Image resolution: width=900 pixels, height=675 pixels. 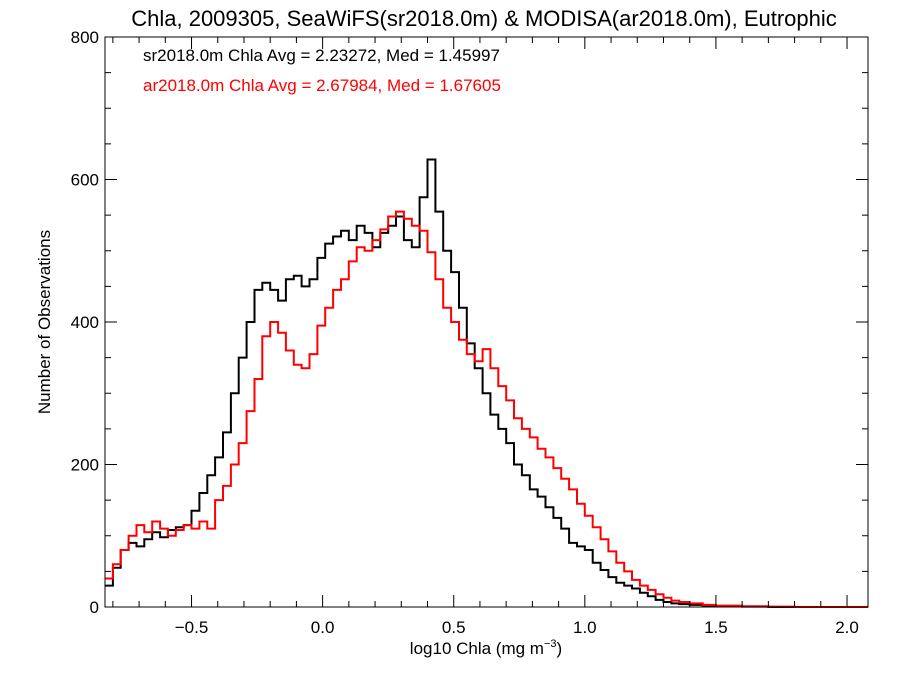 I want to click on x-axis-label-exponent: −3, so click(x=550, y=644).